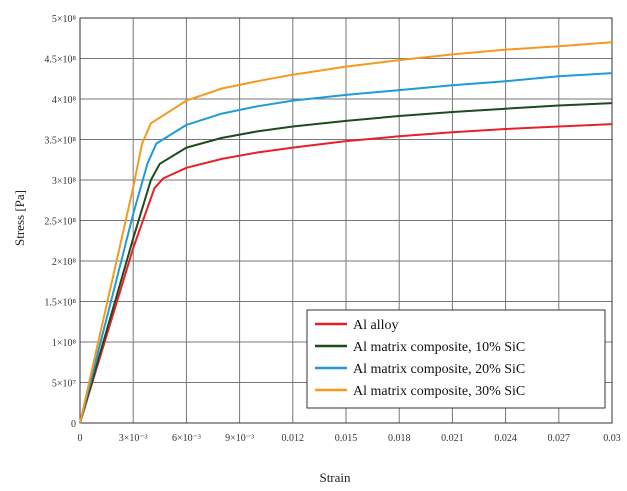  Describe the element at coordinates (64, 181) in the screenshot. I see `y-tick-label: 3×10⁸` at that location.